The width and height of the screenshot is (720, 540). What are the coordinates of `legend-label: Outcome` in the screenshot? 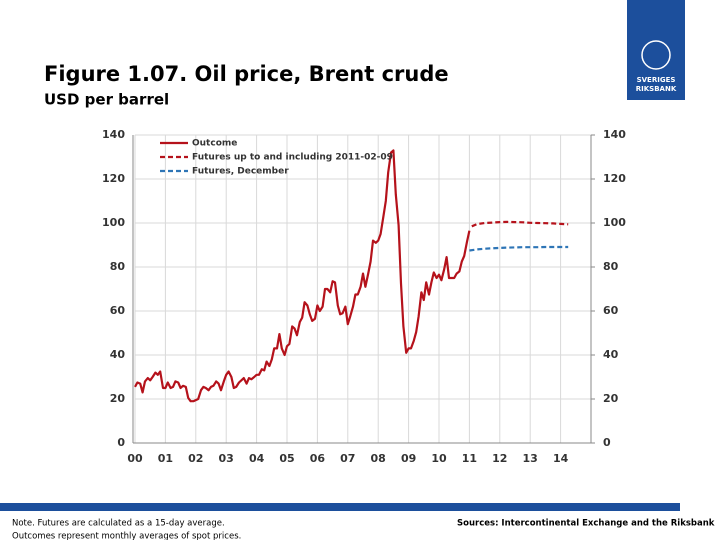 It's located at (214, 144).